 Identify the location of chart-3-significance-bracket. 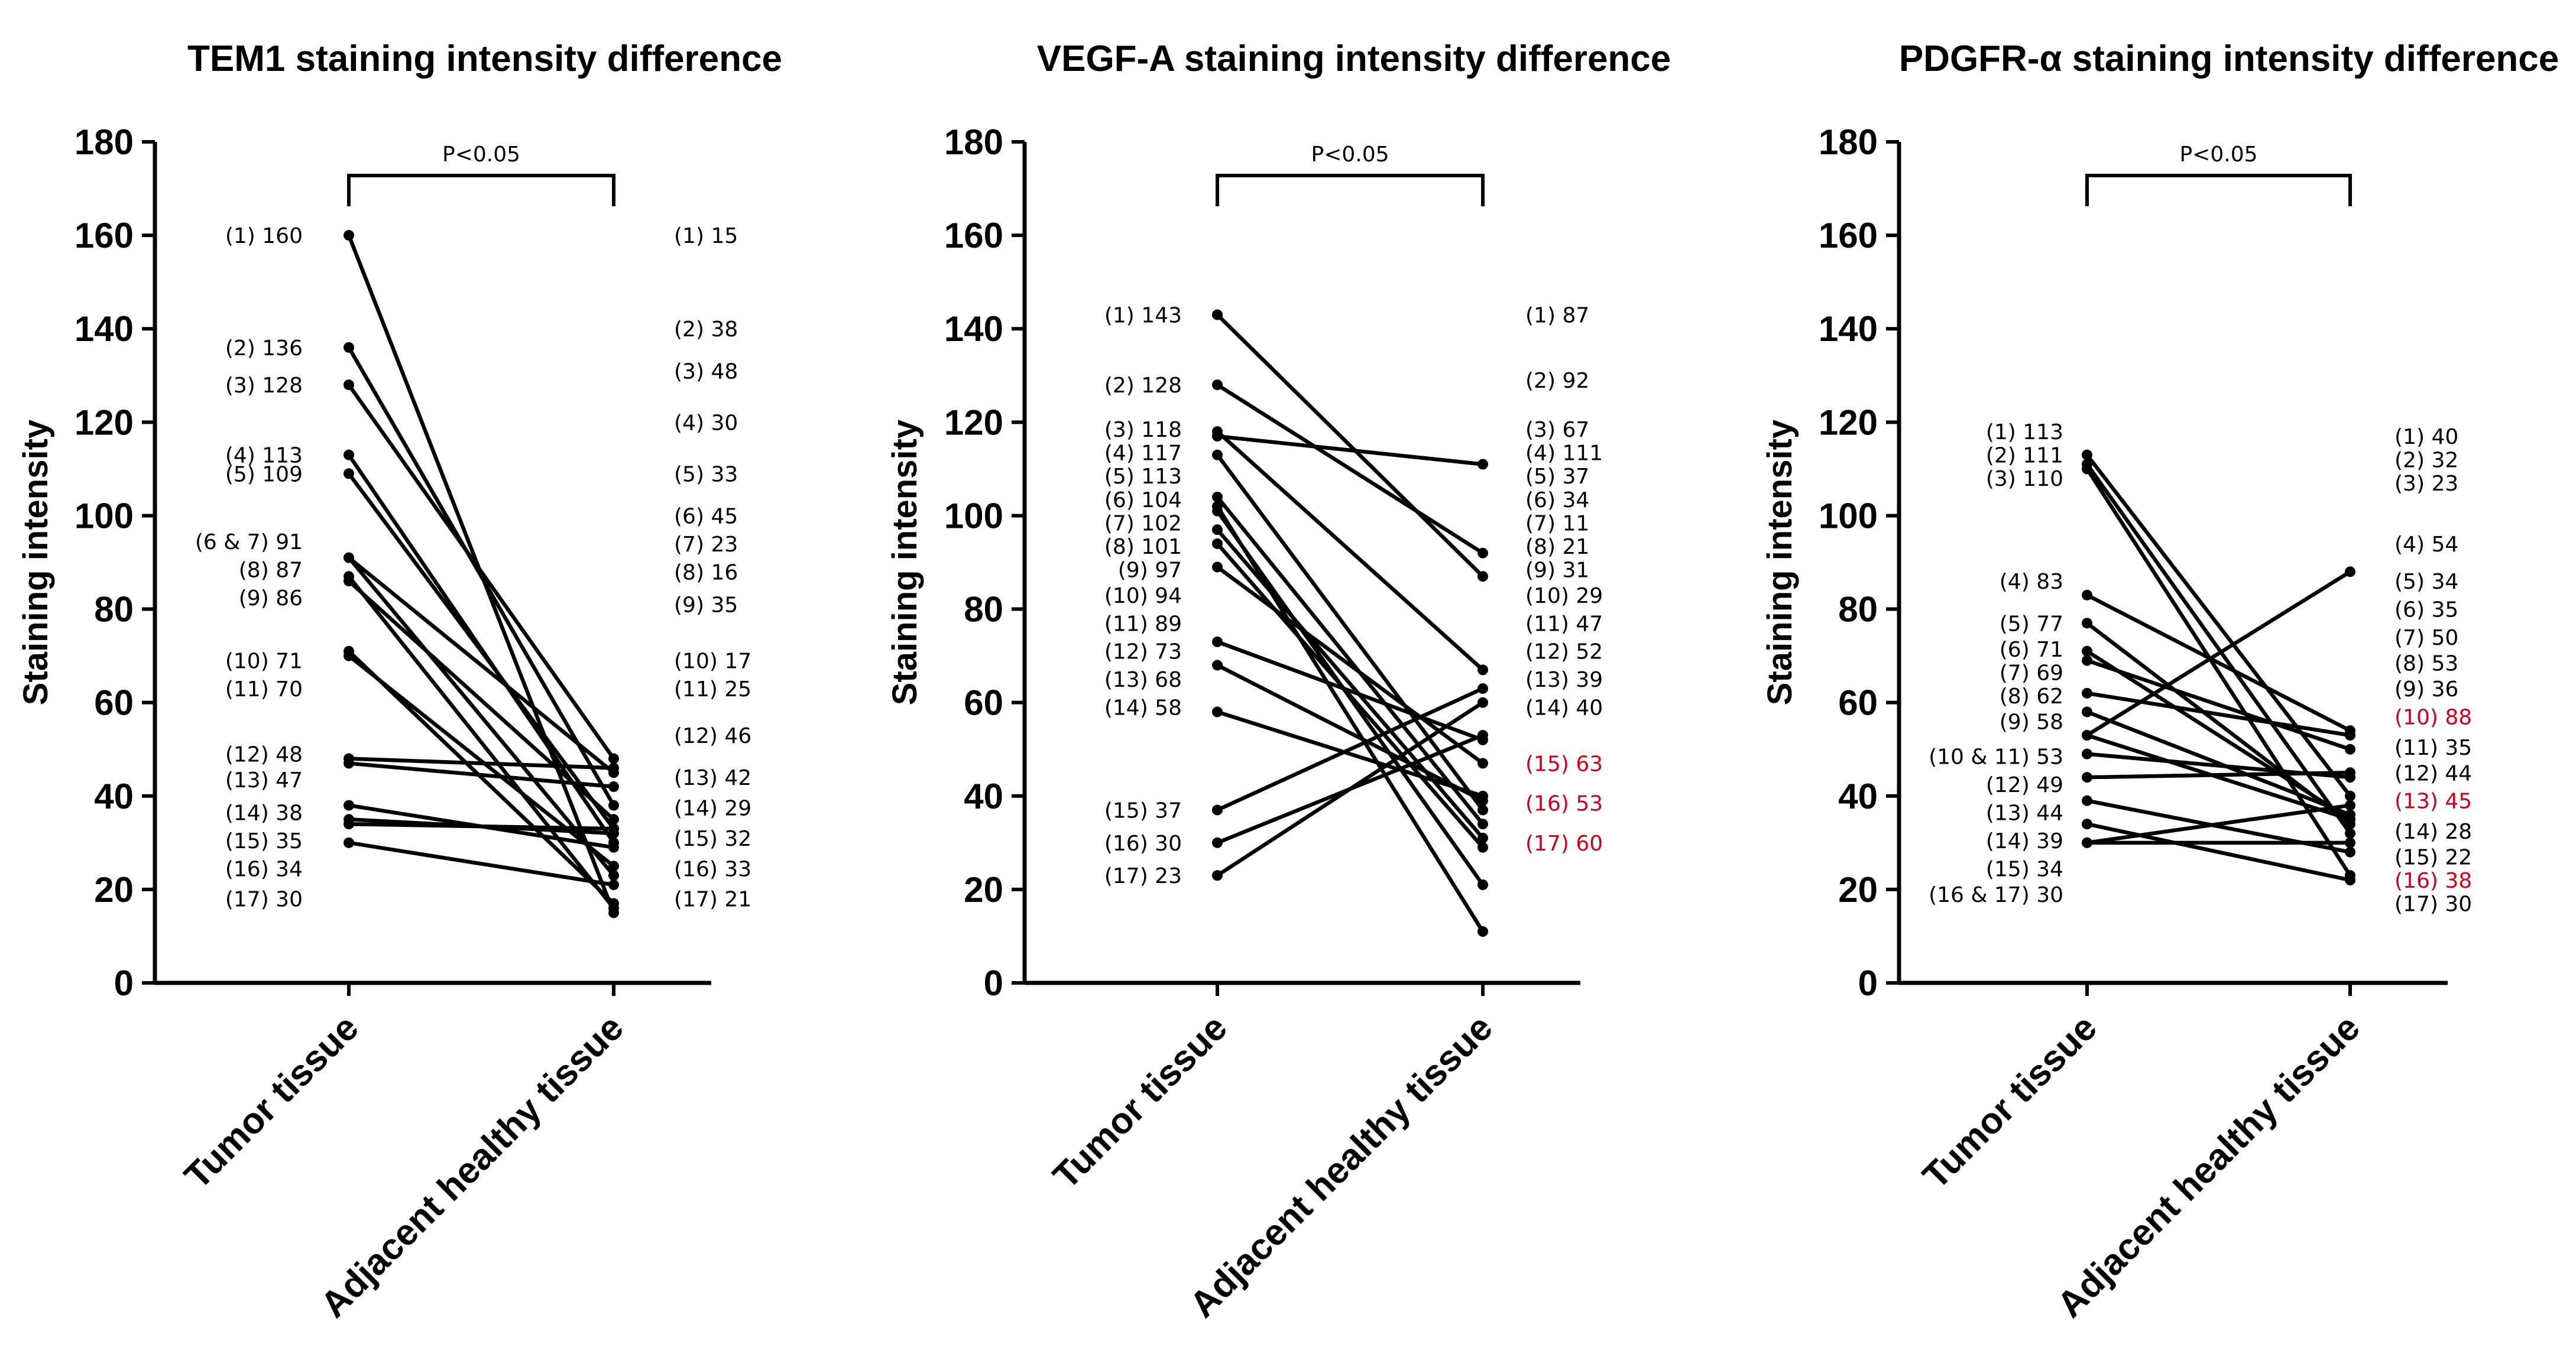
(2218, 190).